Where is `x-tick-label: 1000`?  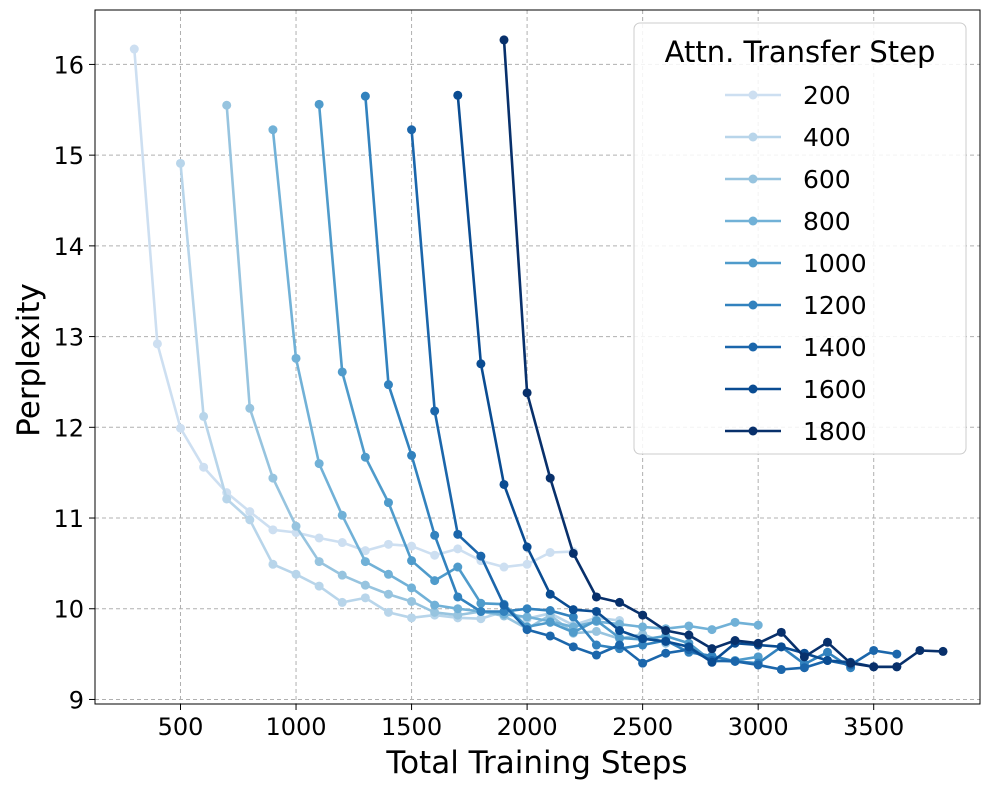 x-tick-label: 1000 is located at coordinates (295, 727).